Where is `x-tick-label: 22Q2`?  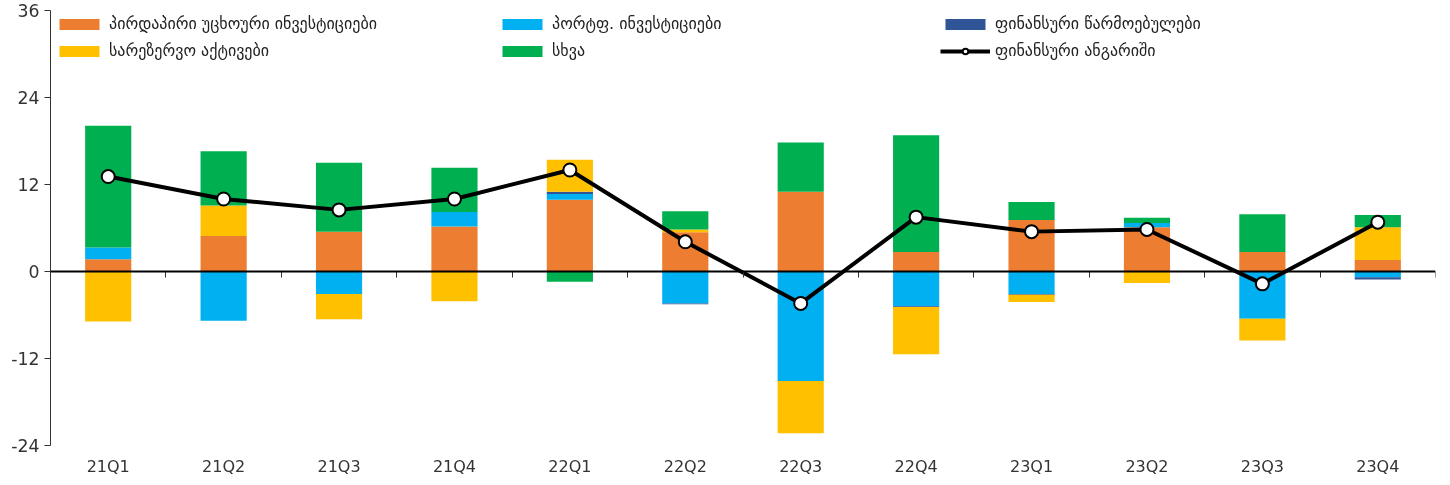 x-tick-label: 22Q2 is located at coordinates (685, 466).